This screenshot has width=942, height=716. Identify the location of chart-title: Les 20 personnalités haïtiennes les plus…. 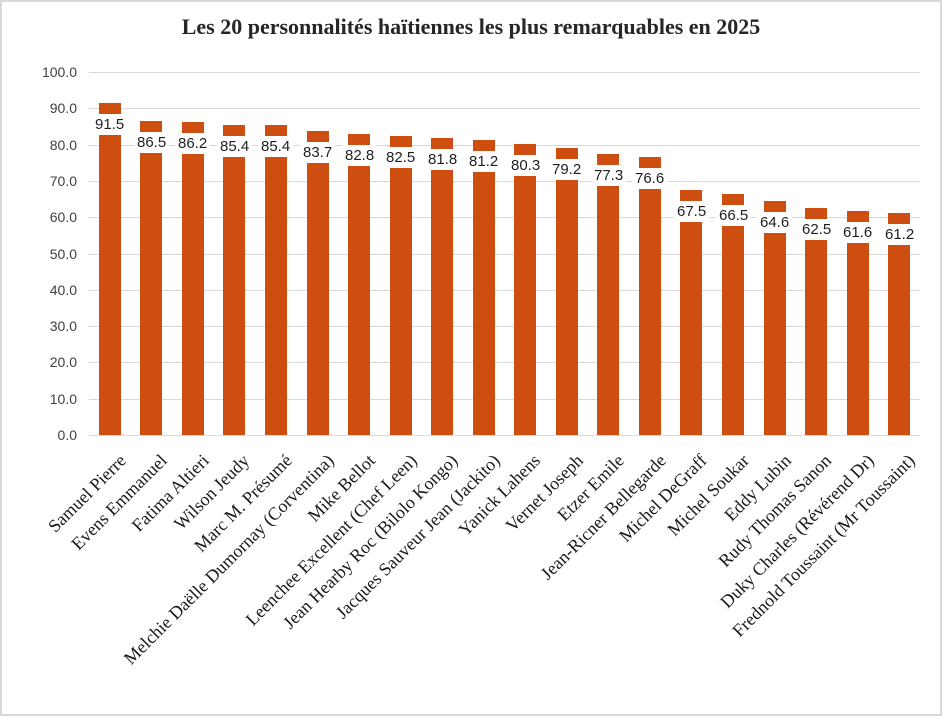
(471, 26).